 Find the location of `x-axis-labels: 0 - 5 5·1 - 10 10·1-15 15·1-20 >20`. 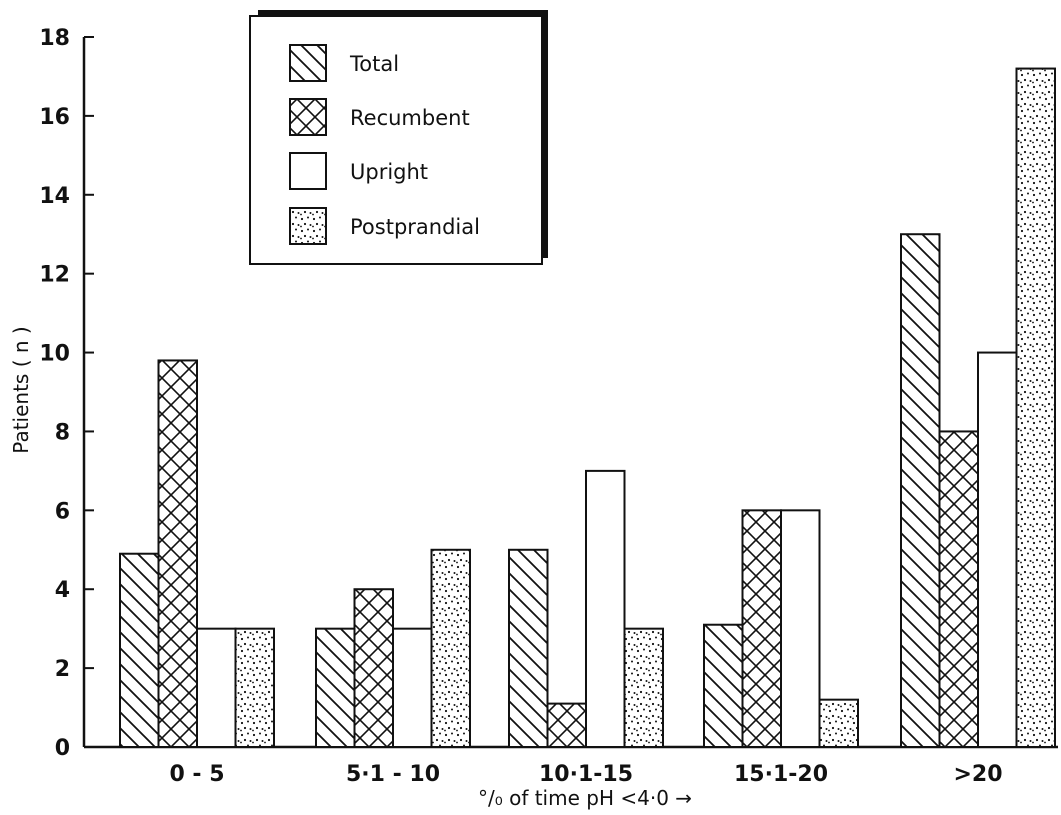

x-axis-labels: 0 - 5 5·1 - 10 10·1-15 15·1-20 >20 is located at coordinates (585, 774).